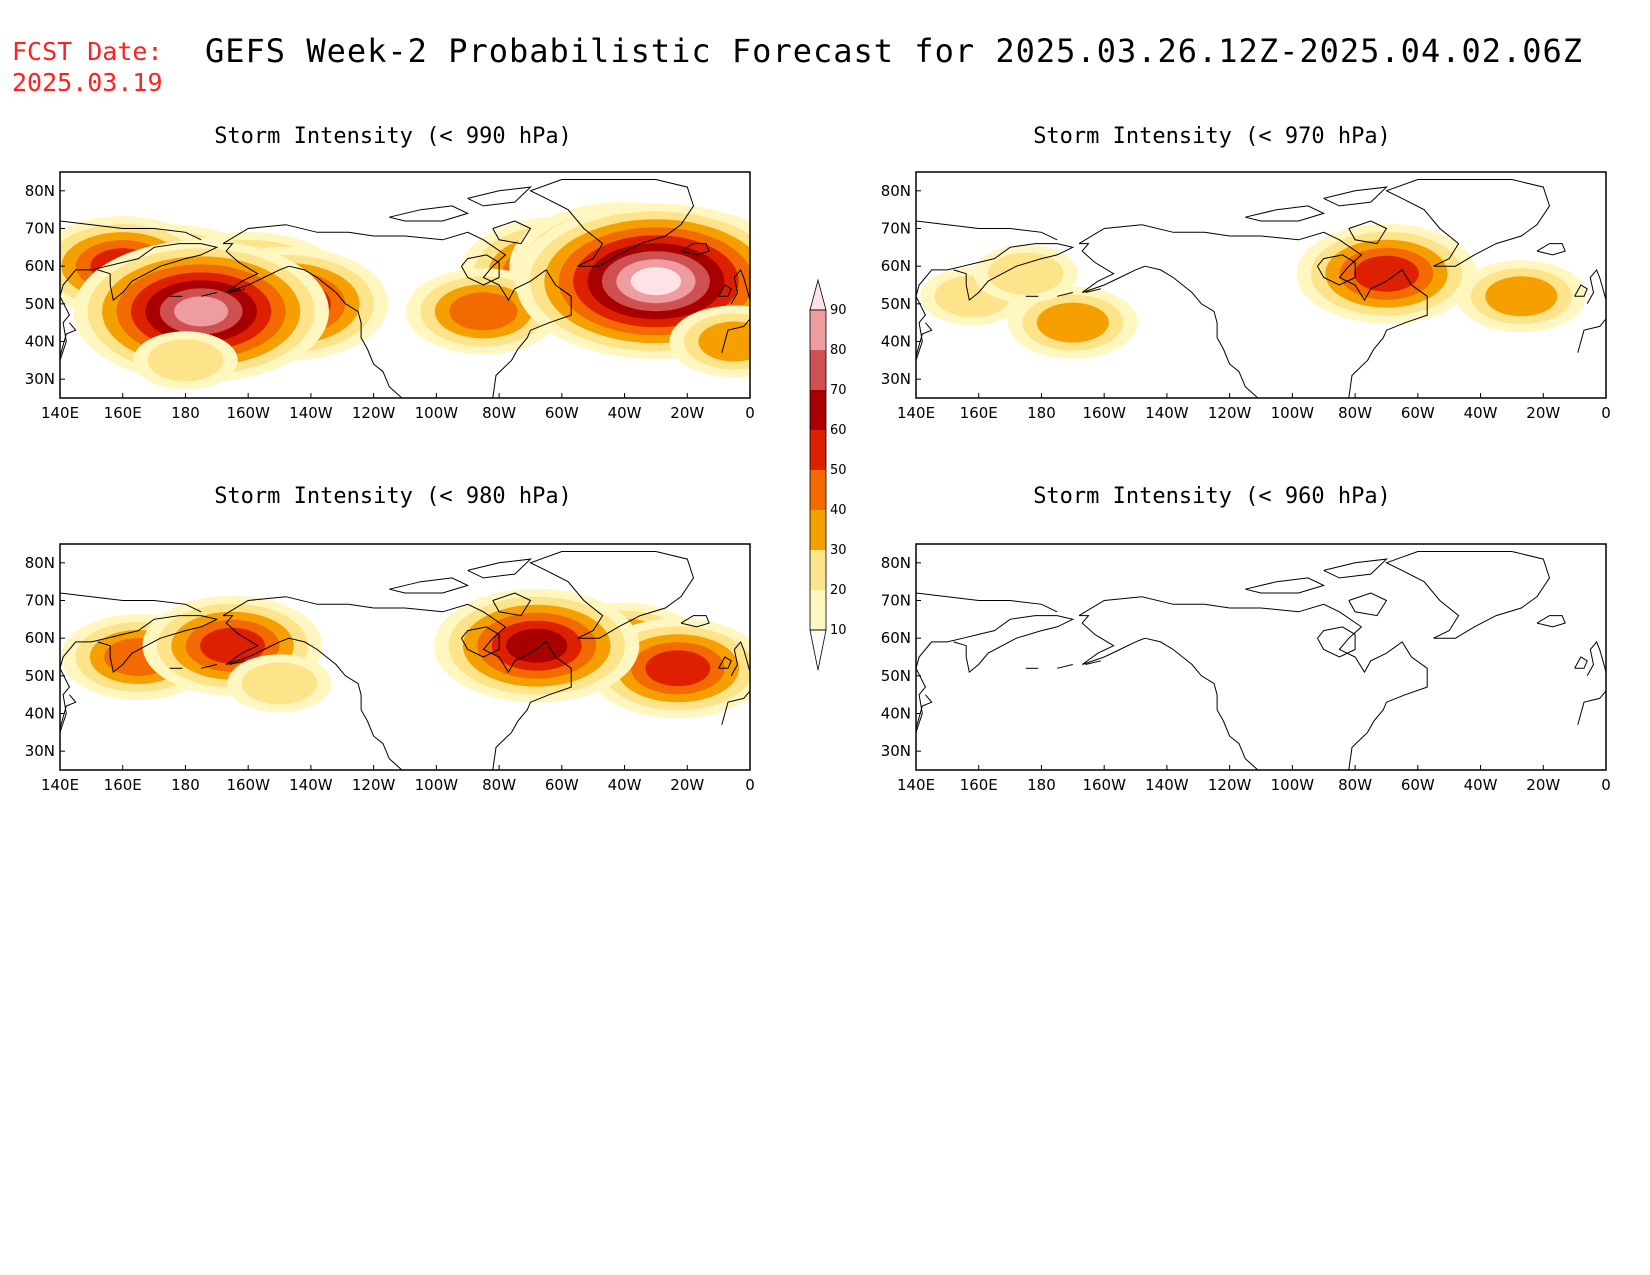  I want to click on panel-title-990: Storm Intensity (< 990 hPa), so click(393, 136).